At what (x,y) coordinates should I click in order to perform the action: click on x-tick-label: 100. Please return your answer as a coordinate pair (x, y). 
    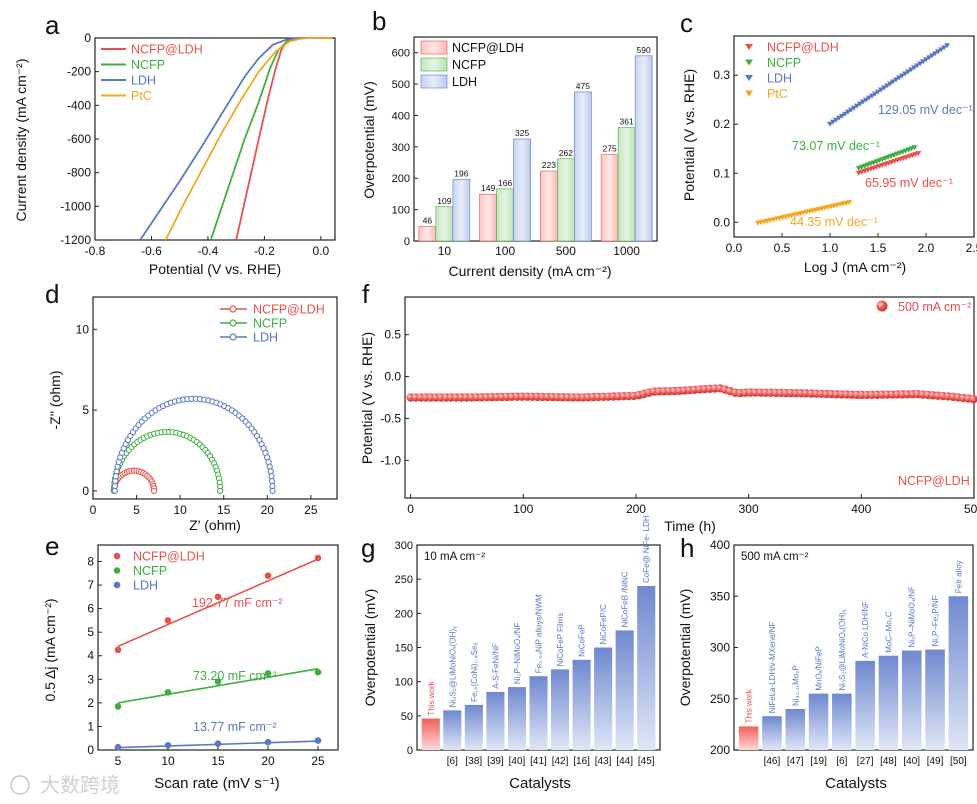
    Looking at the image, I should click on (523, 509).